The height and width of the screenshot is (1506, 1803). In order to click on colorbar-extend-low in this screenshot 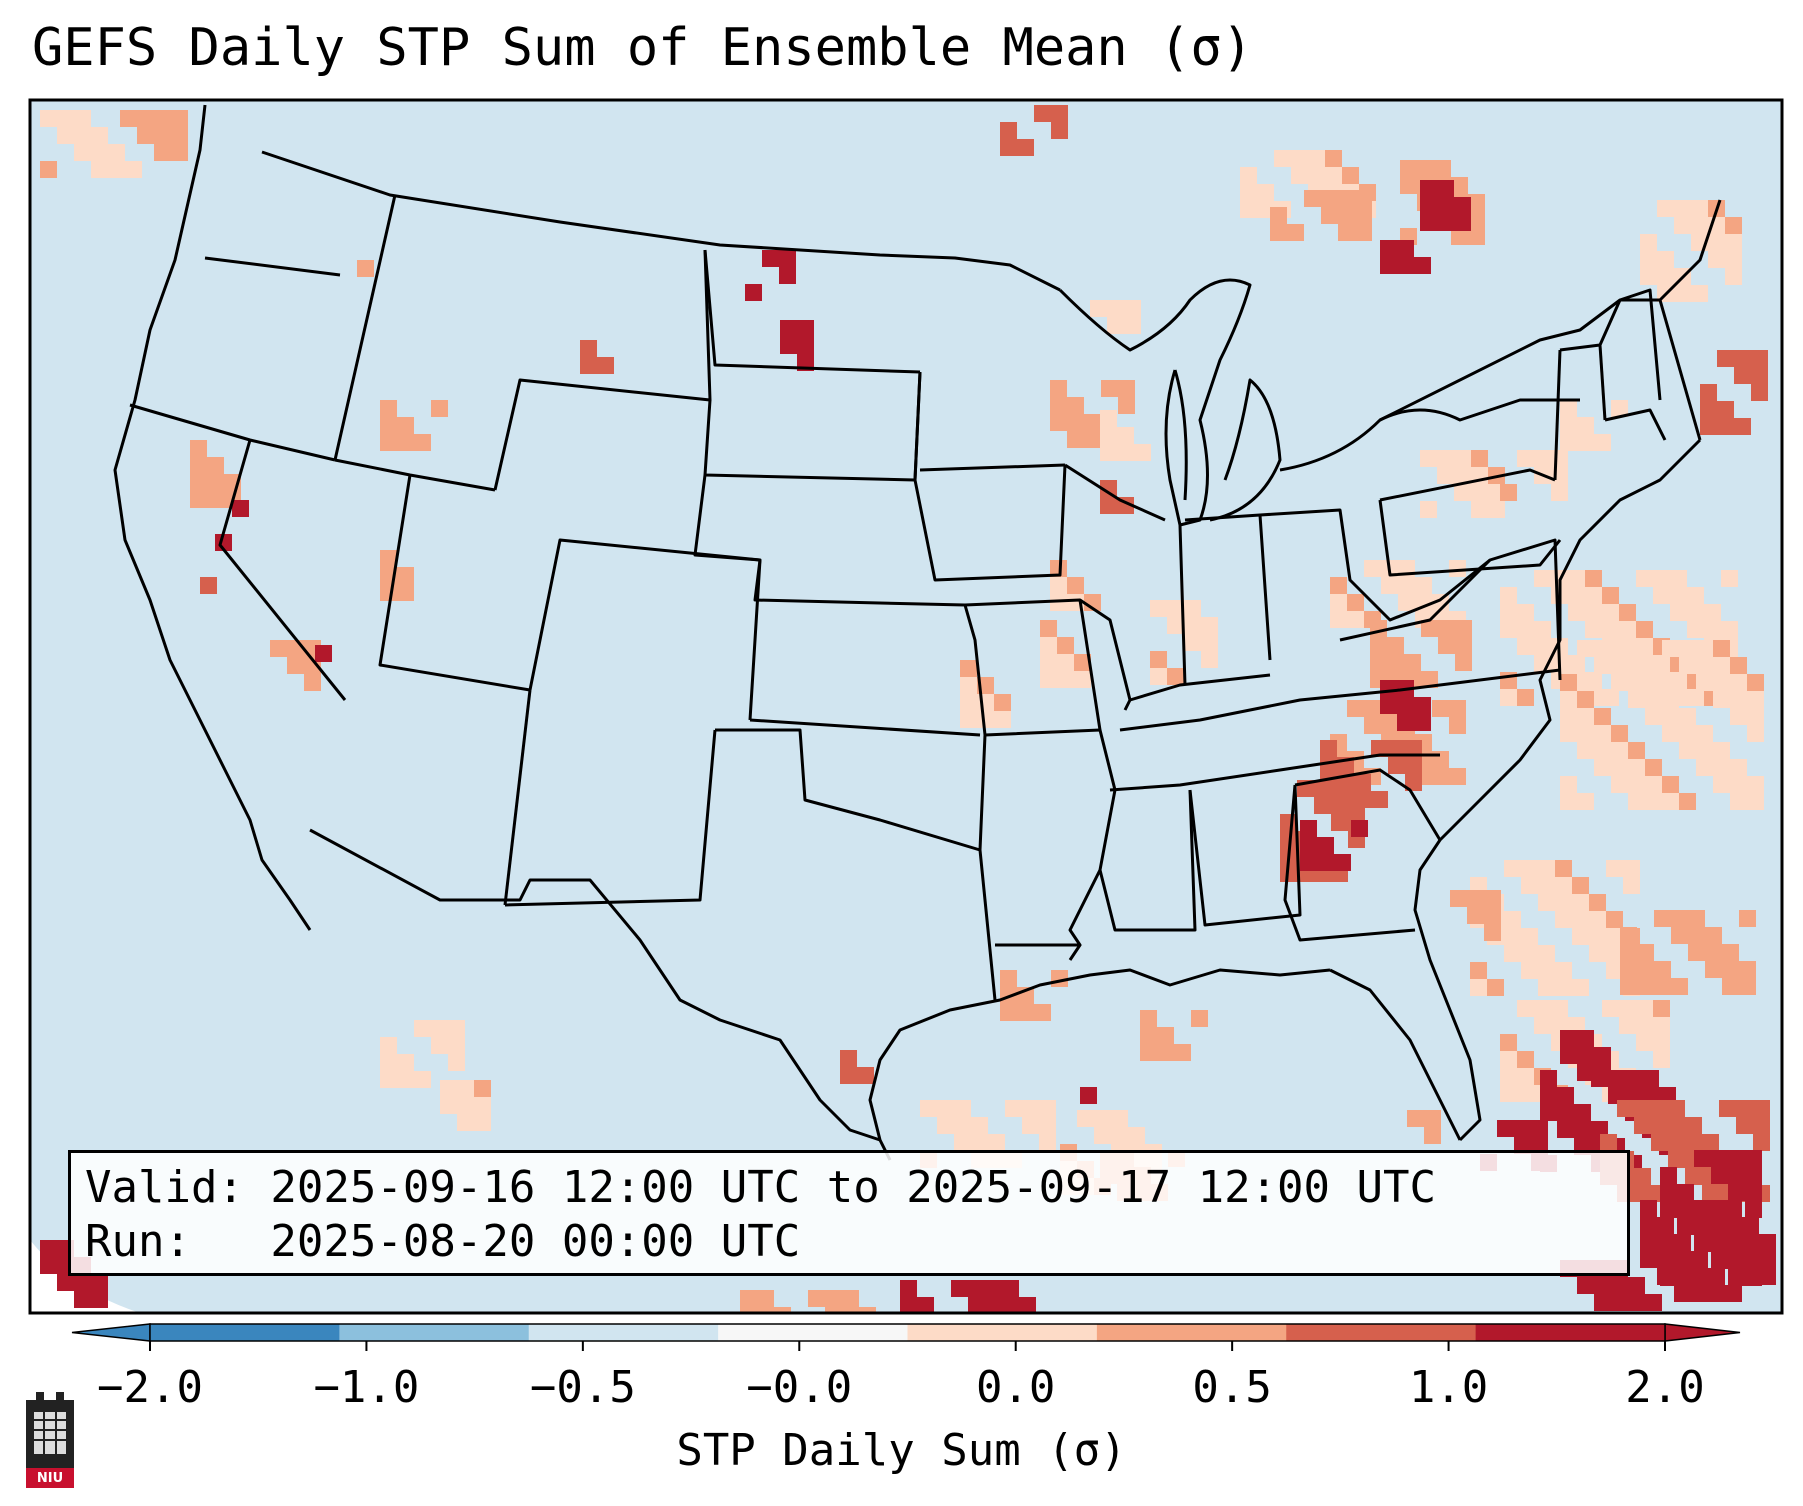, I will do `click(111, 1332)`.